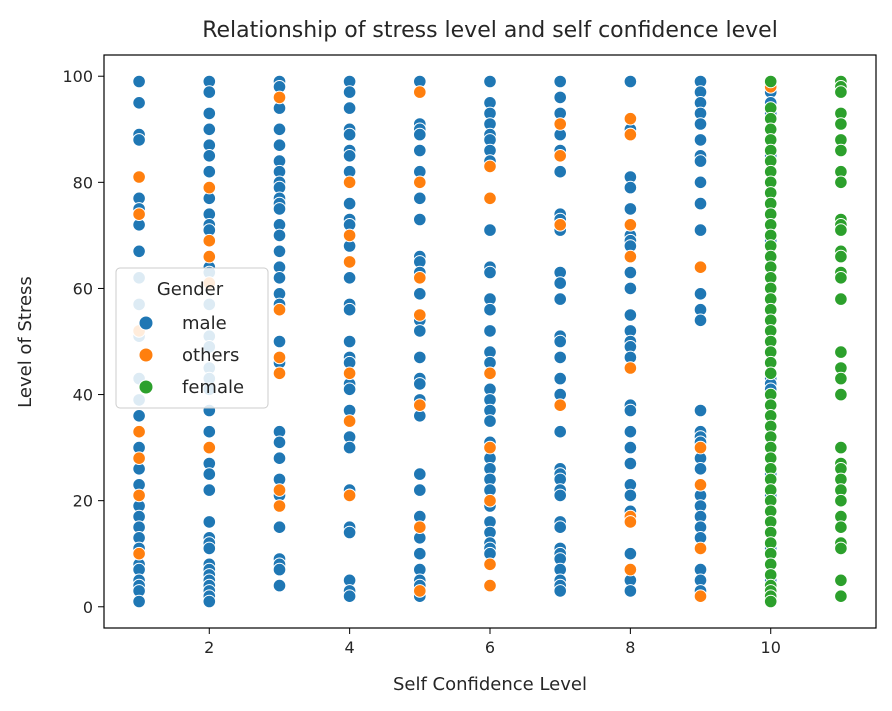 The image size is (892, 711). What do you see at coordinates (25, 342) in the screenshot?
I see `y-axis-label: Level of Stress` at bounding box center [25, 342].